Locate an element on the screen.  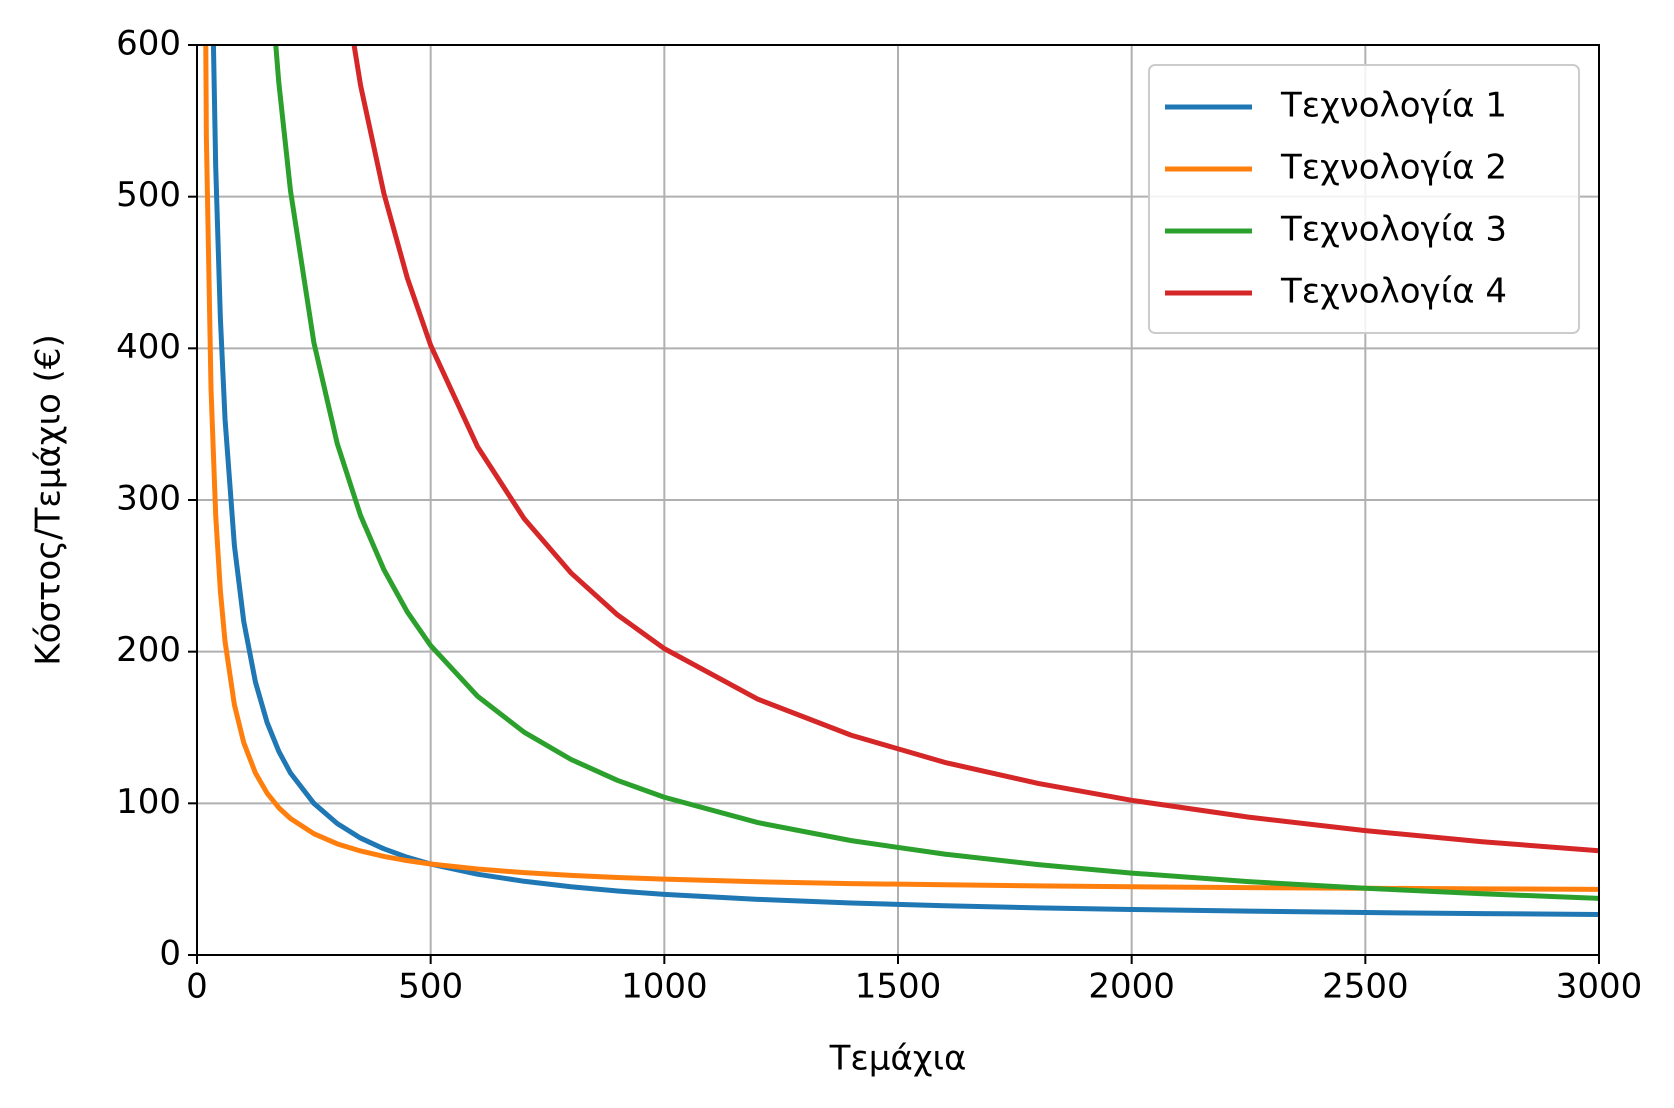
x-tick-label: 0 is located at coordinates (197, 987).